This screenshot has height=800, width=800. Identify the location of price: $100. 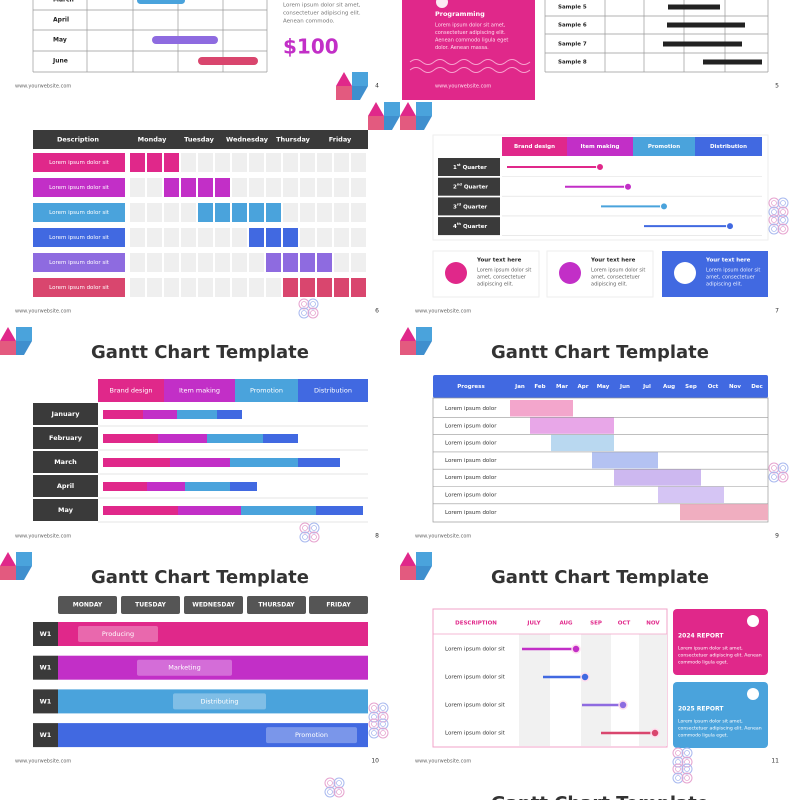
(311, 47).